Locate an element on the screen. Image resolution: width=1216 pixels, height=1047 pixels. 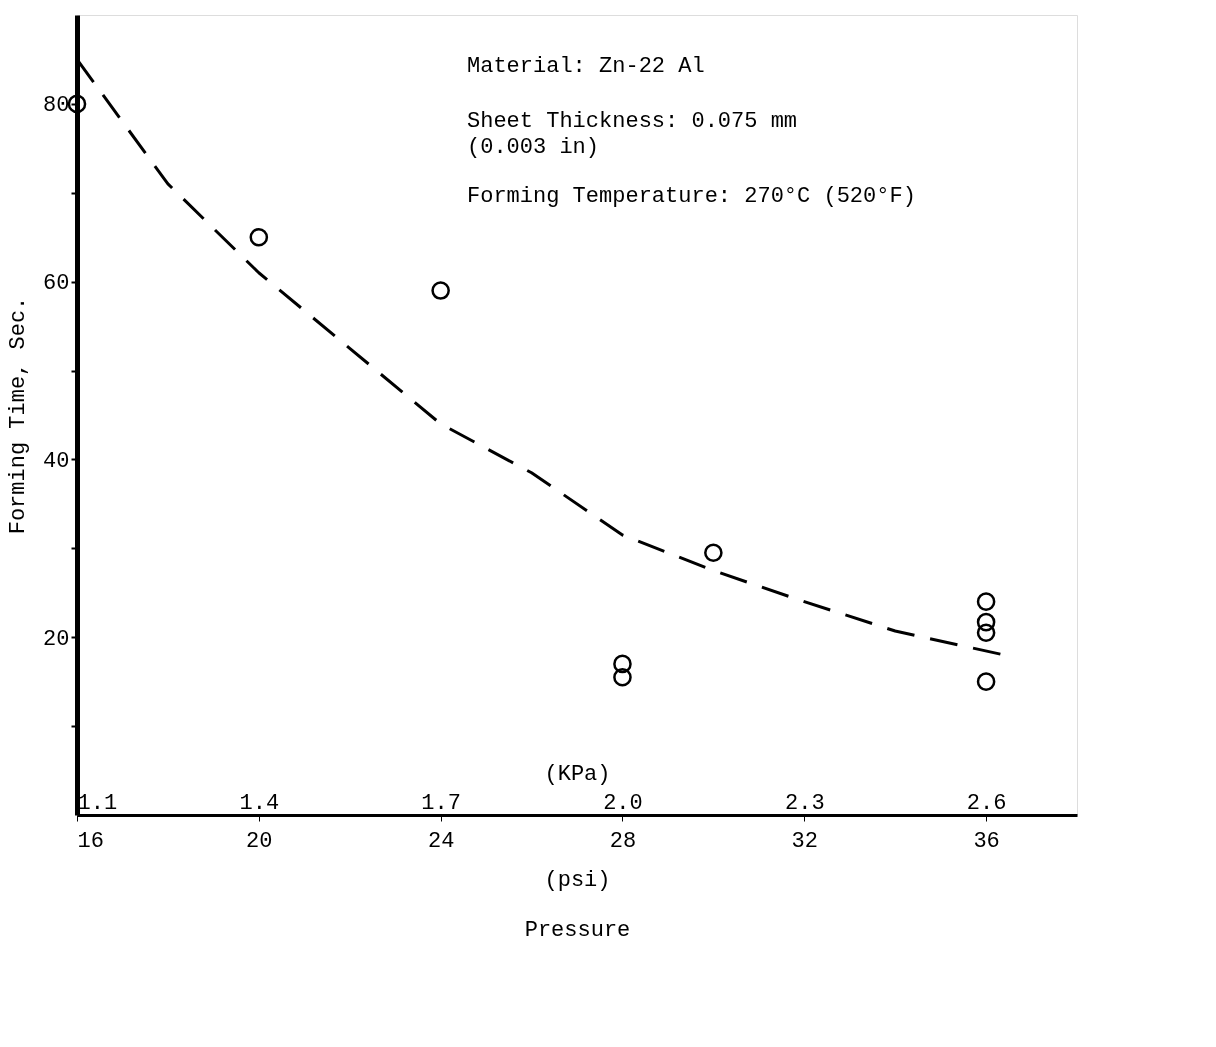
x2-tick-label: 2.0 is located at coordinates (623, 803).